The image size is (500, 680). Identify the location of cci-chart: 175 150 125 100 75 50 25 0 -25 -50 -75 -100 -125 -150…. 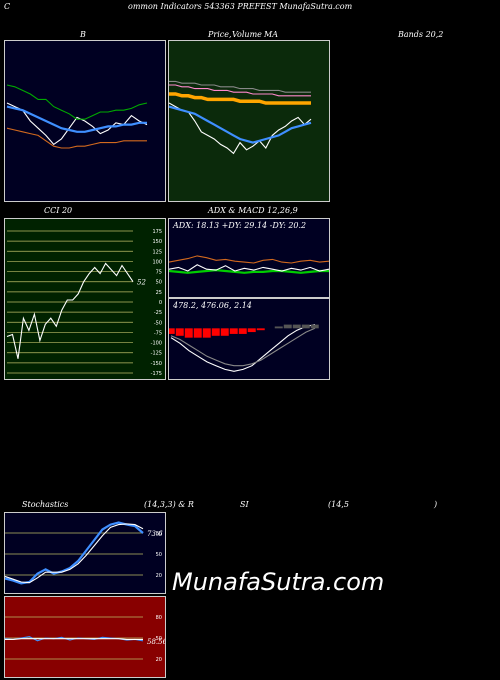
(84, 303).